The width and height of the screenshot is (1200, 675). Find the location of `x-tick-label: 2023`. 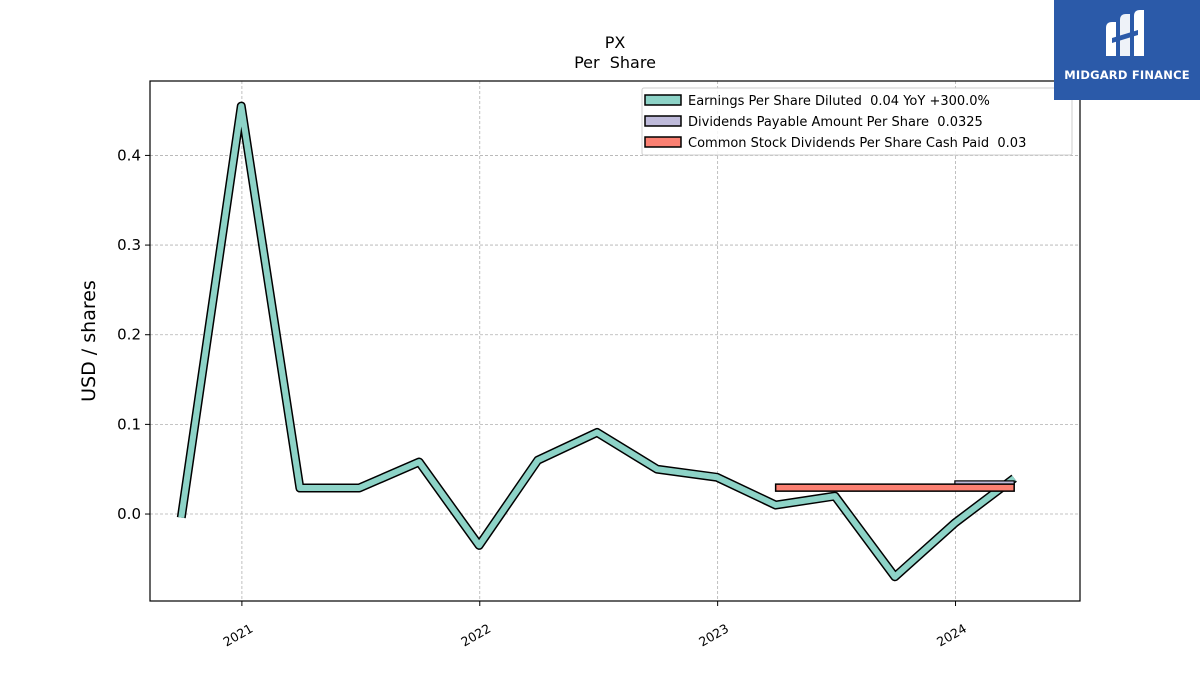

x-tick-label: 2023 is located at coordinates (713, 635).